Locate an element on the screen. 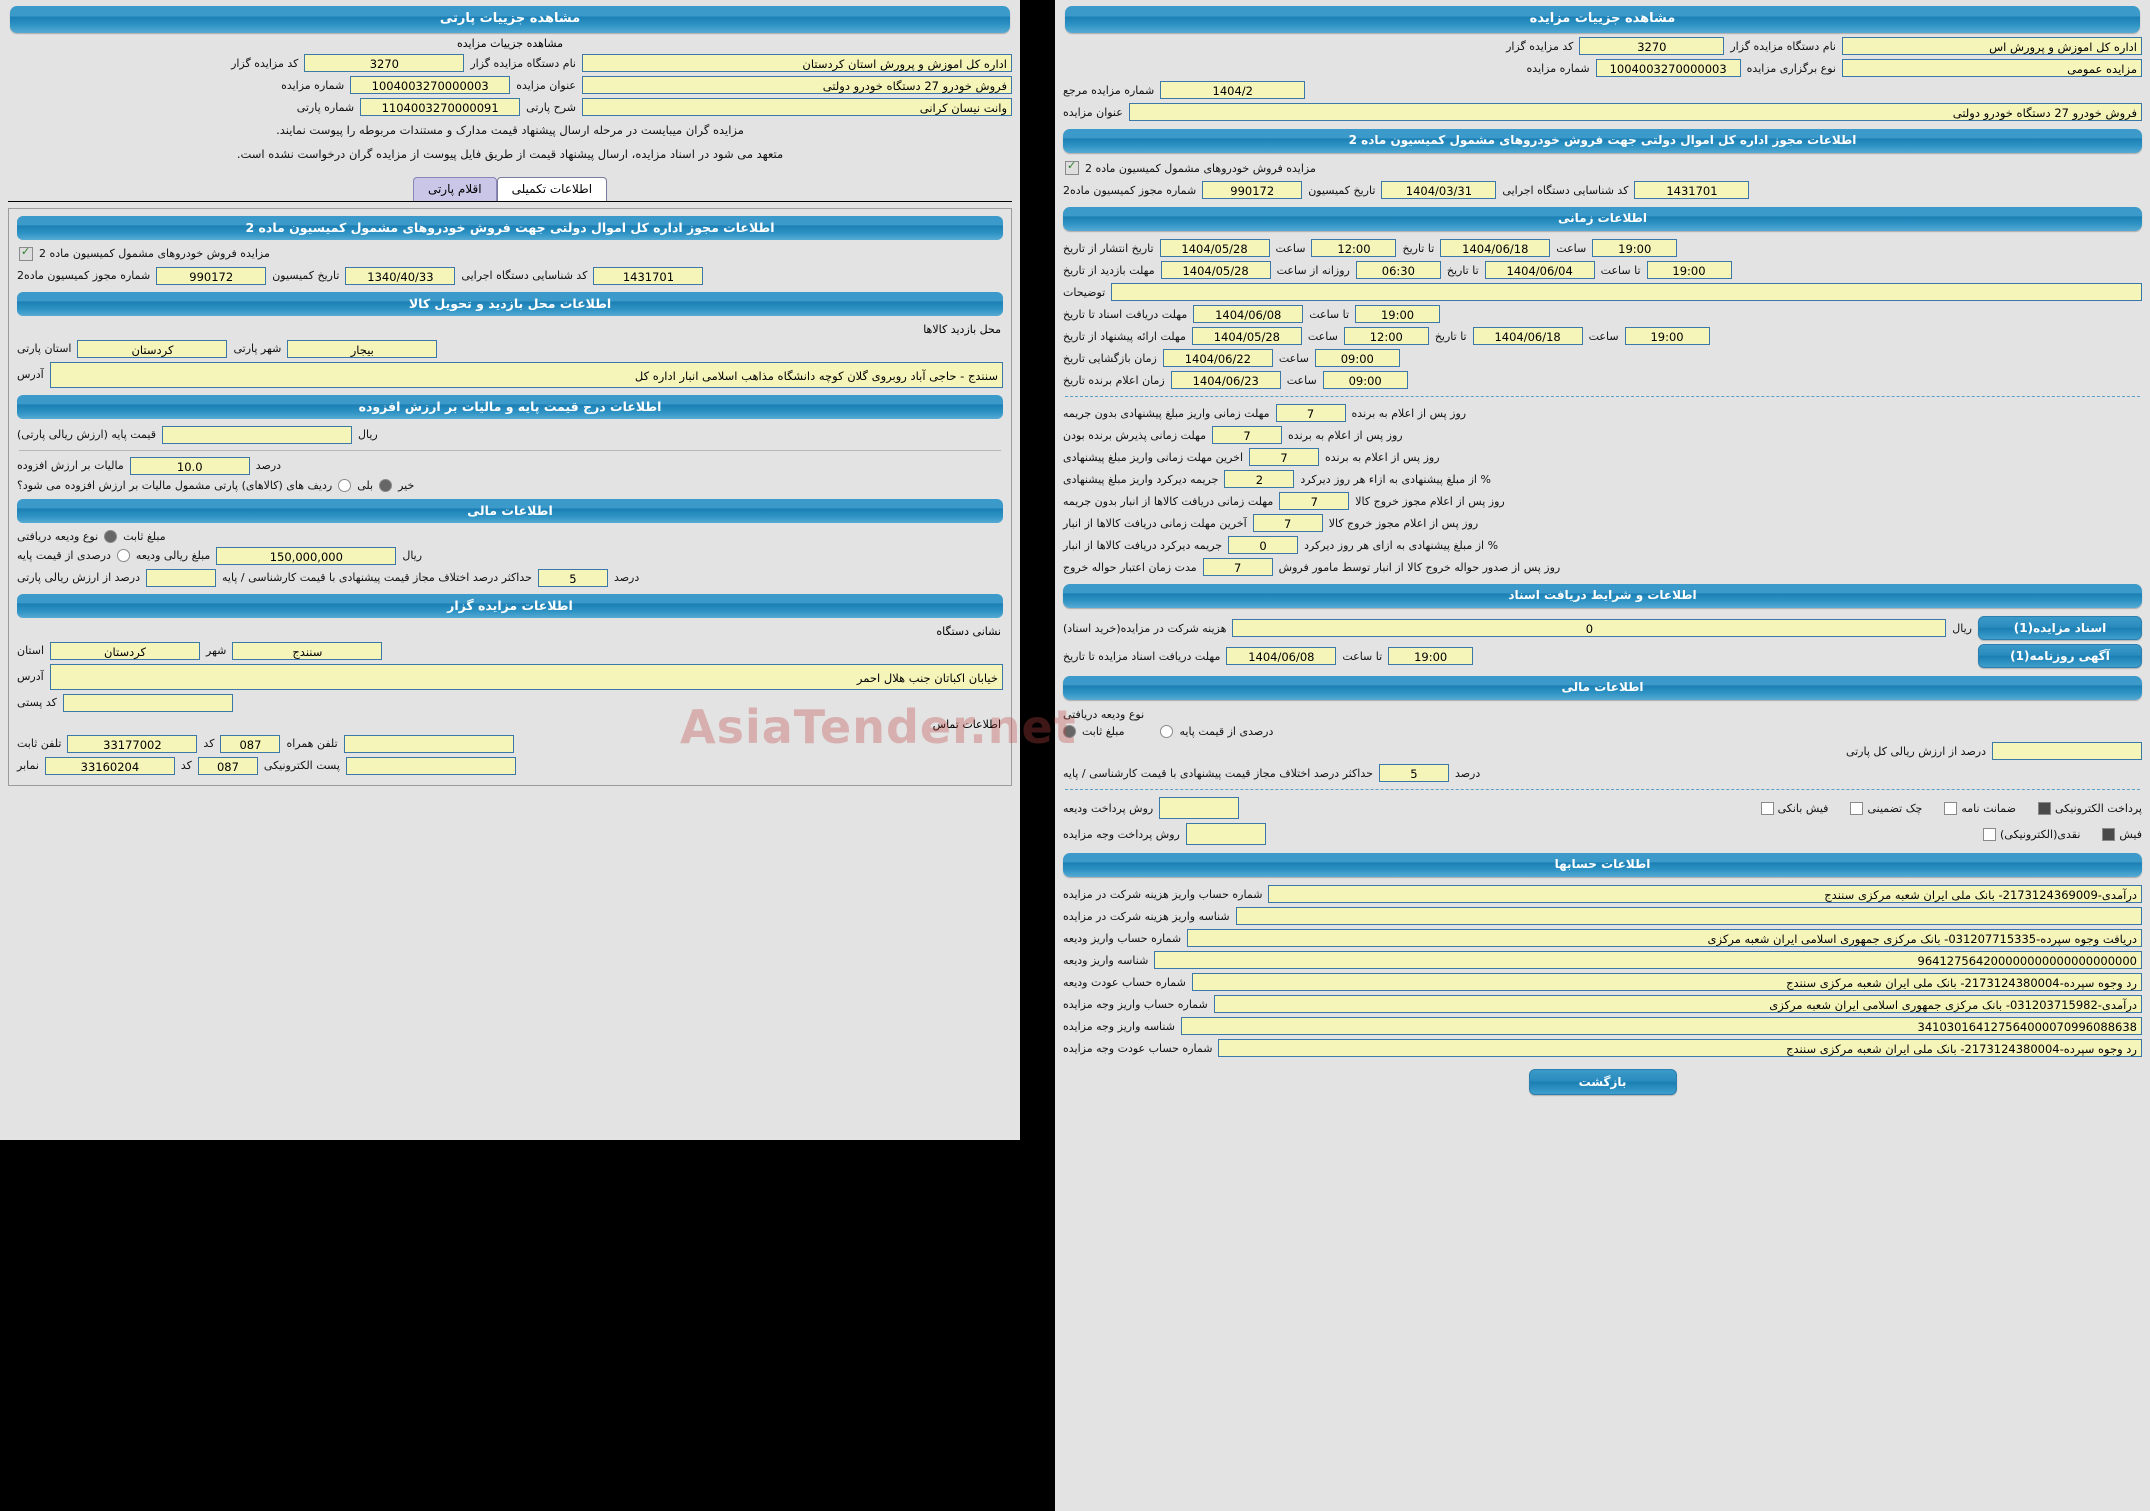 The height and width of the screenshot is (1511, 2150). publish-time-field: 12:00 is located at coordinates (1354, 248).